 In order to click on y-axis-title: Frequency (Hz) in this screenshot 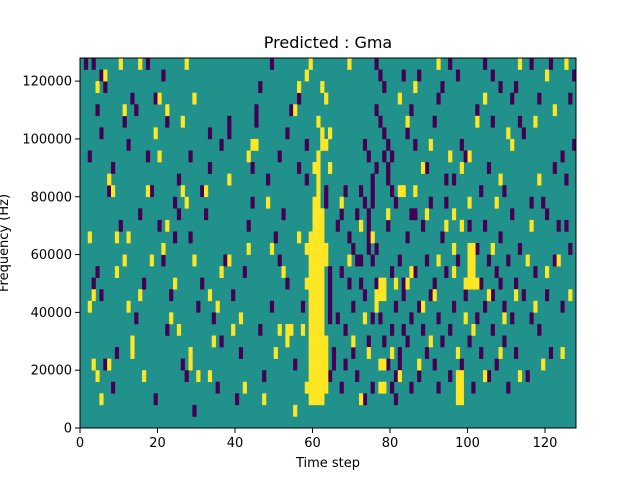, I will do `click(6, 243)`.